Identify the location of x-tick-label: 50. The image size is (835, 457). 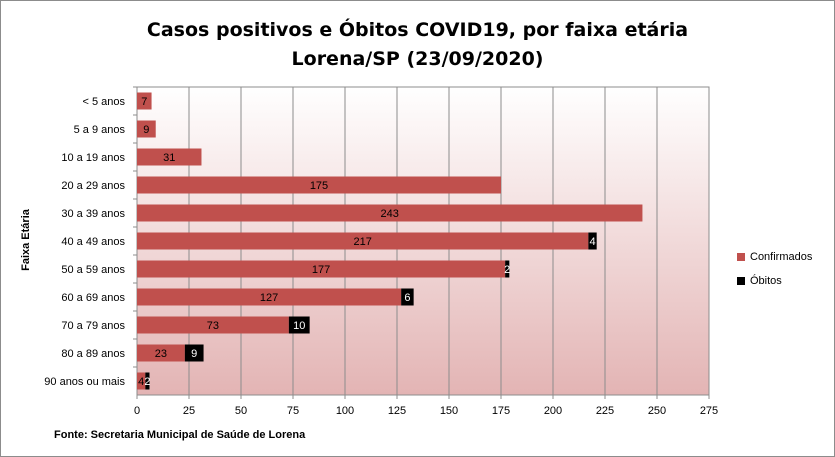
(241, 411).